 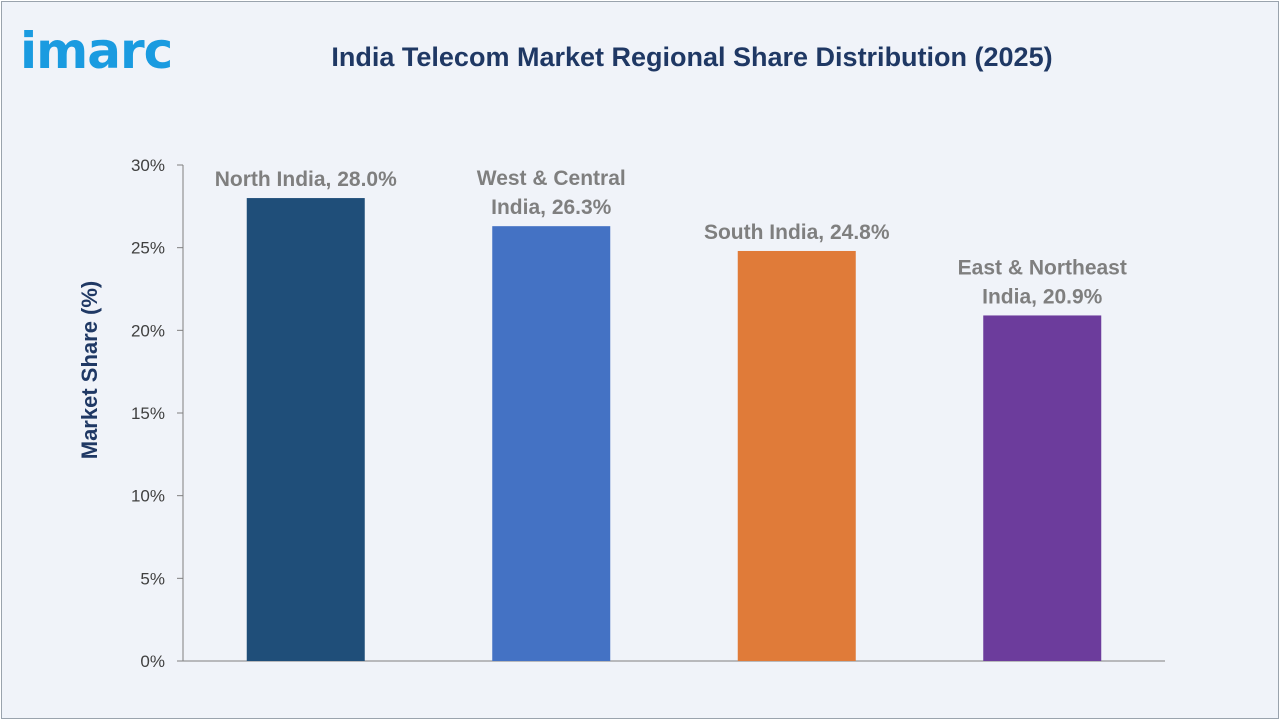 What do you see at coordinates (152, 661) in the screenshot?
I see `y-tick-label: 0%` at bounding box center [152, 661].